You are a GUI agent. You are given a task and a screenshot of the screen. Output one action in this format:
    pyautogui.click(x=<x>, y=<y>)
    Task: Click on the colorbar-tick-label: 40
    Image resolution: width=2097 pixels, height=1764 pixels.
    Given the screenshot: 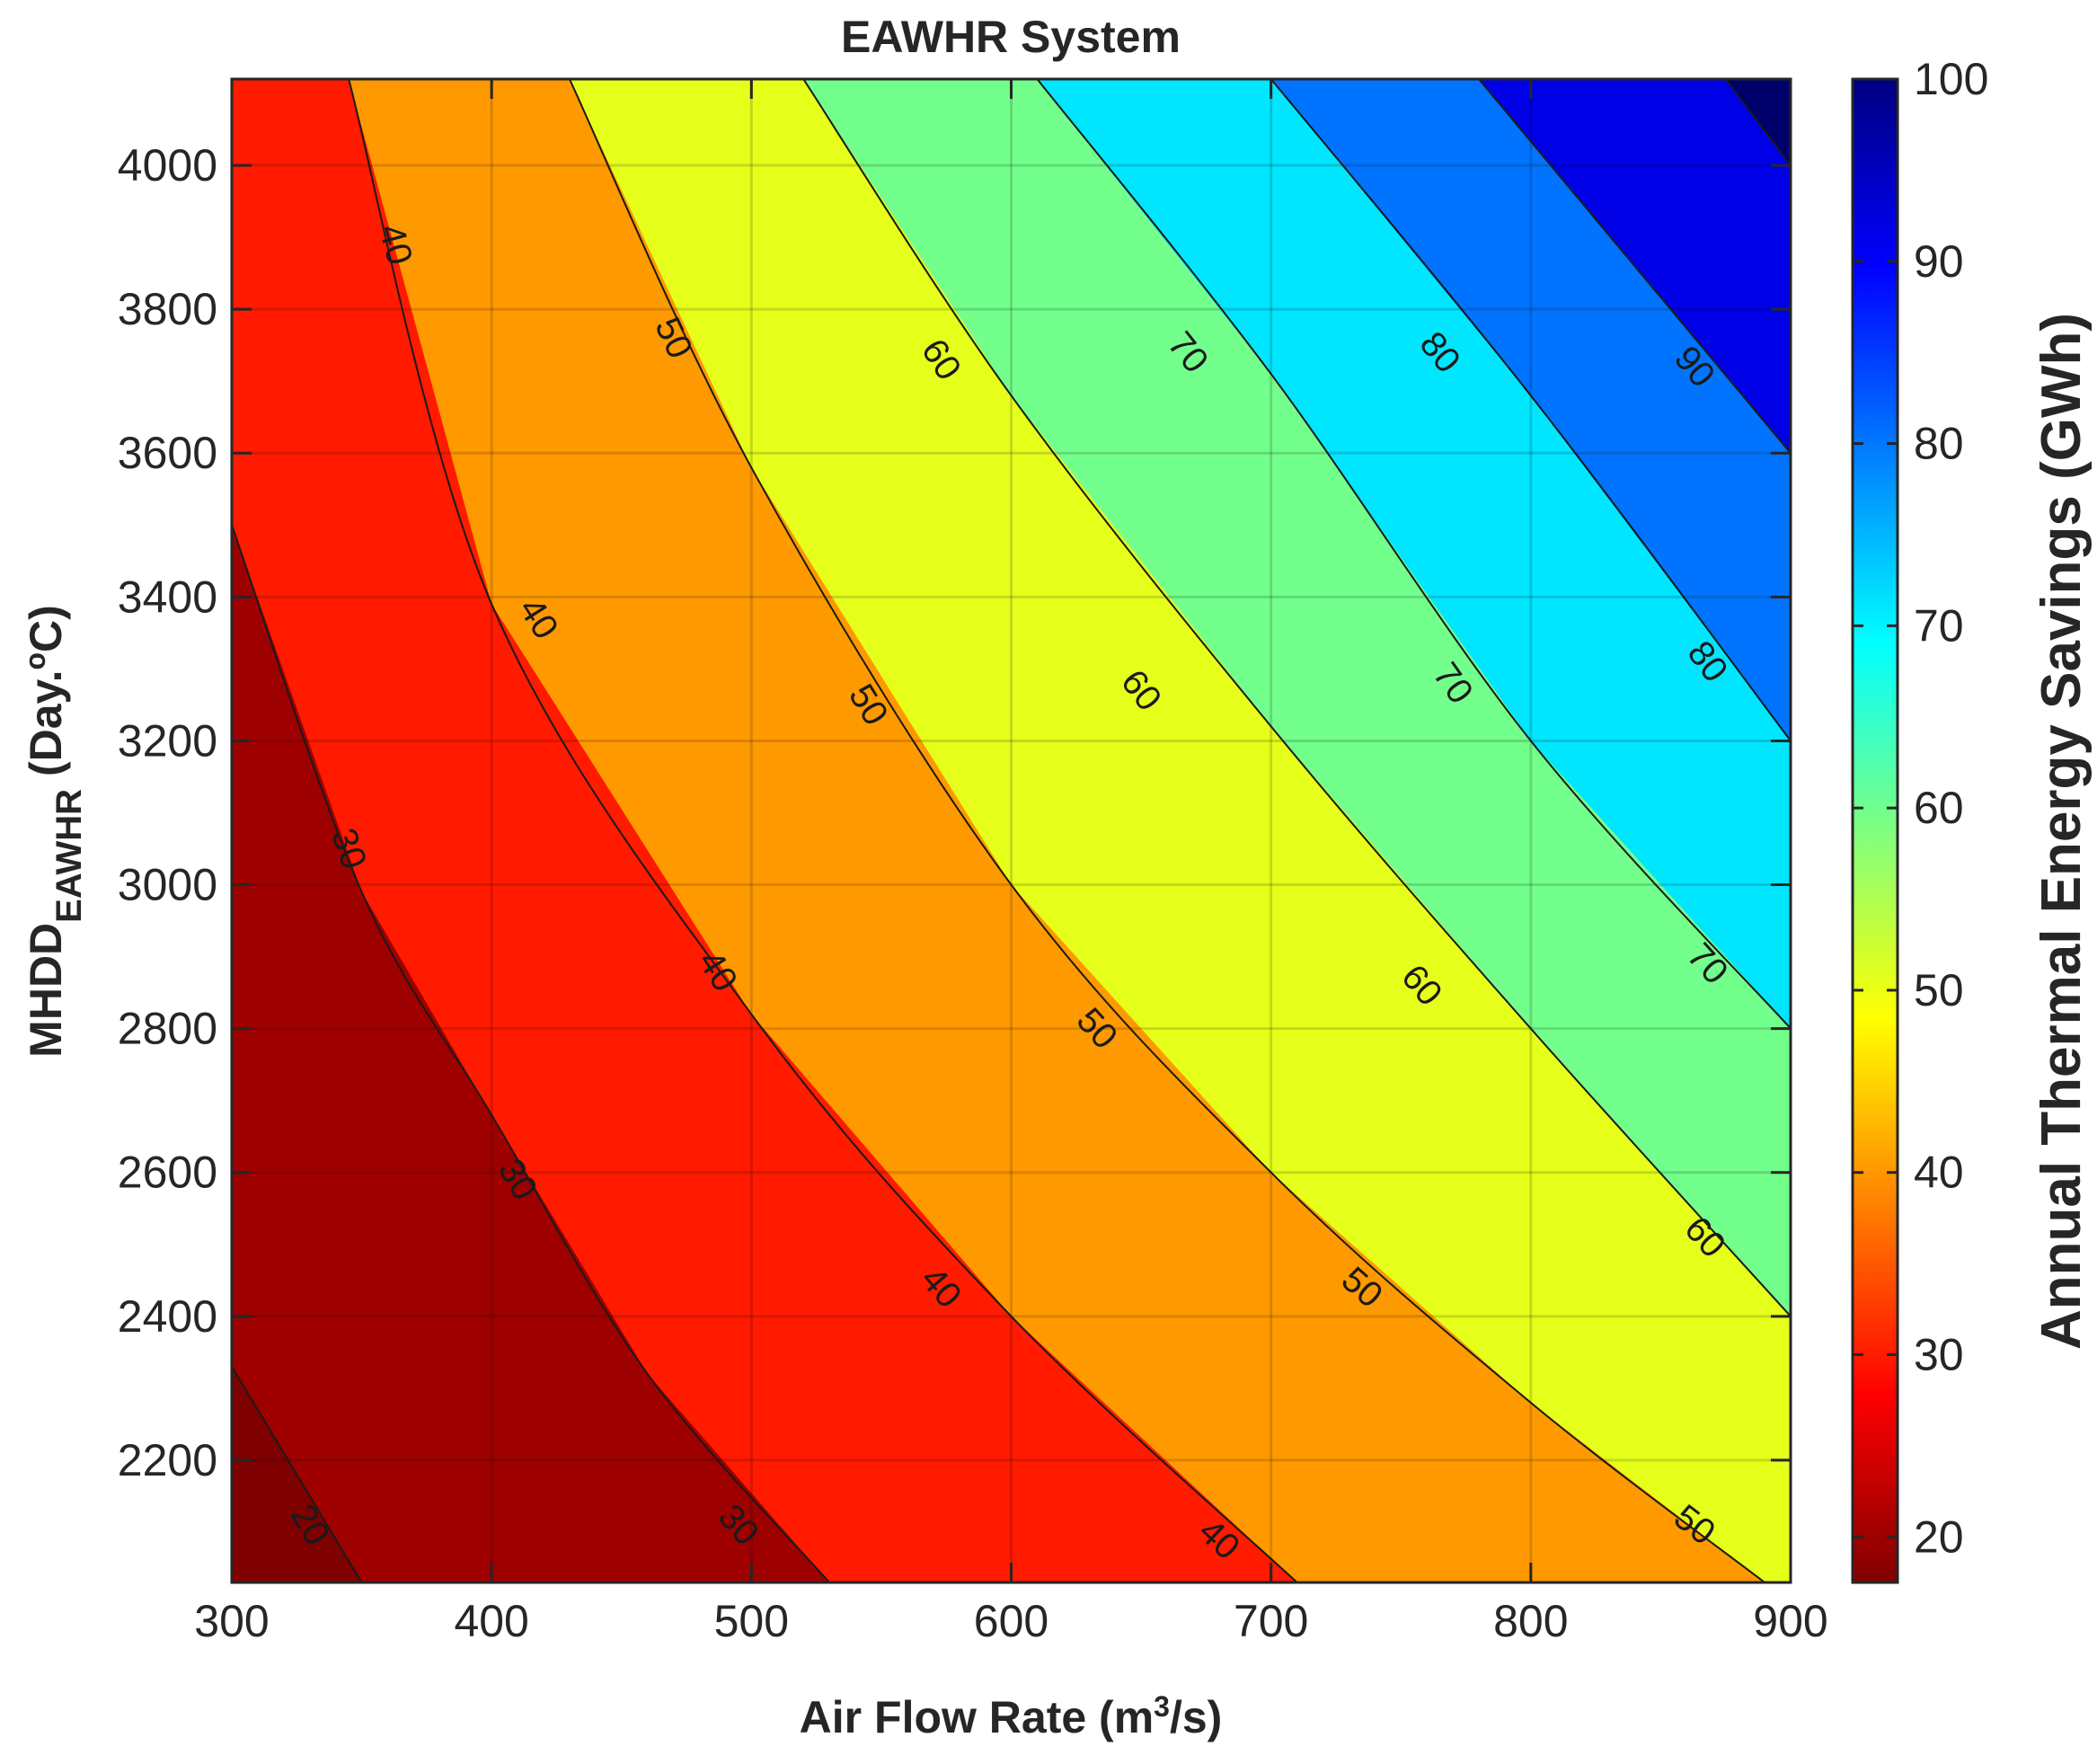 What is the action you would take?
    pyautogui.click(x=1939, y=1173)
    